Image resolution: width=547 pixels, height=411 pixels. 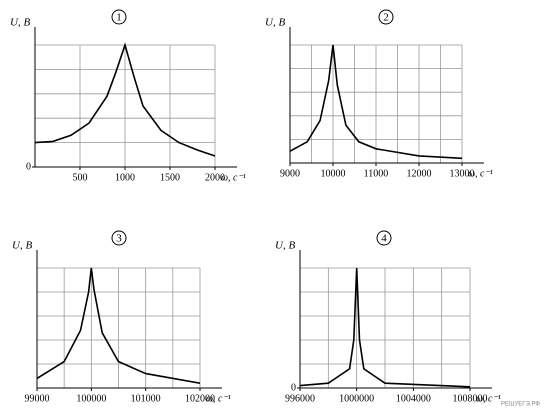 What do you see at coordinates (215, 177) in the screenshot?
I see `x-tick-label: 2000` at bounding box center [215, 177].